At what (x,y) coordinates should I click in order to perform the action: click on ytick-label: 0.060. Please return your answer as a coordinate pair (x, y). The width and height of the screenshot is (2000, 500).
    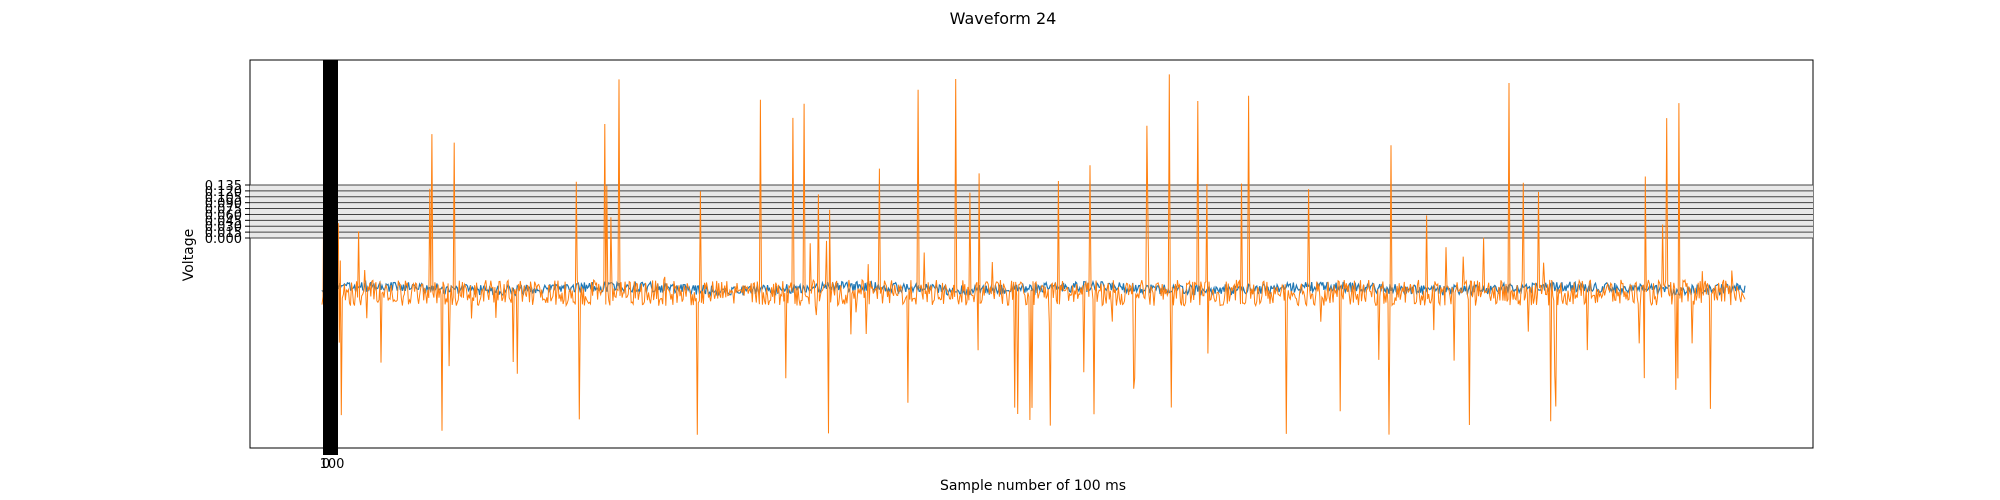
    Looking at the image, I should click on (223, 215).